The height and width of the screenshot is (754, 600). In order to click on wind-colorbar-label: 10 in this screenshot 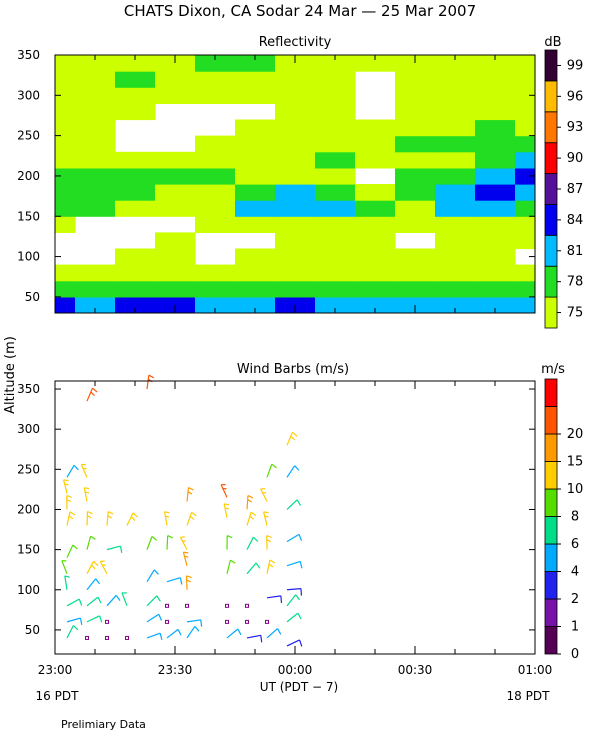, I will do `click(575, 489)`.